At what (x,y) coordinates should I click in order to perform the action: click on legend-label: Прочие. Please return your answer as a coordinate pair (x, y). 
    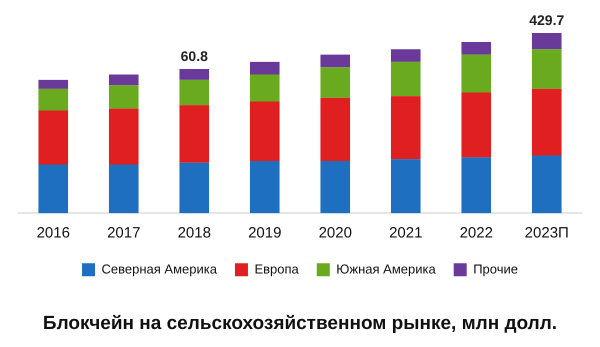
    Looking at the image, I should click on (495, 268).